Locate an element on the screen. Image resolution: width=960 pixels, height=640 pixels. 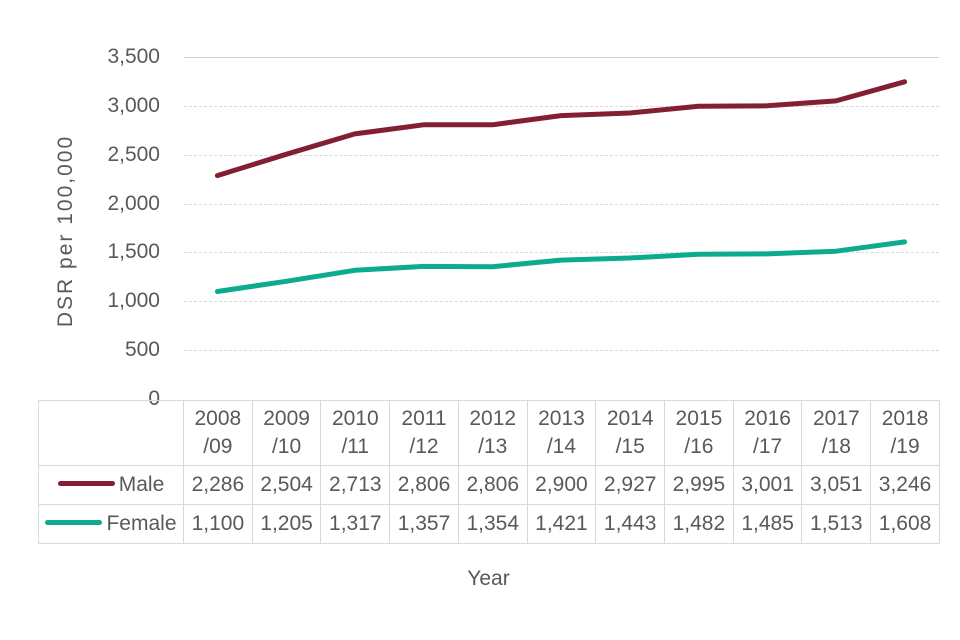
year-header-line1: 2010 is located at coordinates (355, 418).